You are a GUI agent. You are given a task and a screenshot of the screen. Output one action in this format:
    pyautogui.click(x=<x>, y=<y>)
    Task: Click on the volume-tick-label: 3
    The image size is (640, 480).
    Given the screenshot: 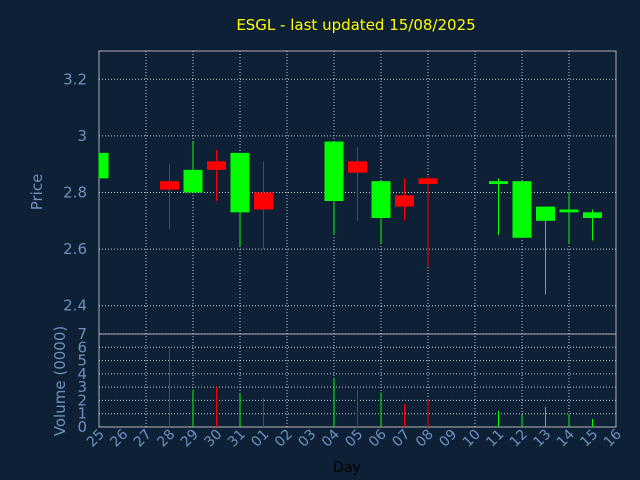 What is the action you would take?
    pyautogui.click(x=82, y=387)
    